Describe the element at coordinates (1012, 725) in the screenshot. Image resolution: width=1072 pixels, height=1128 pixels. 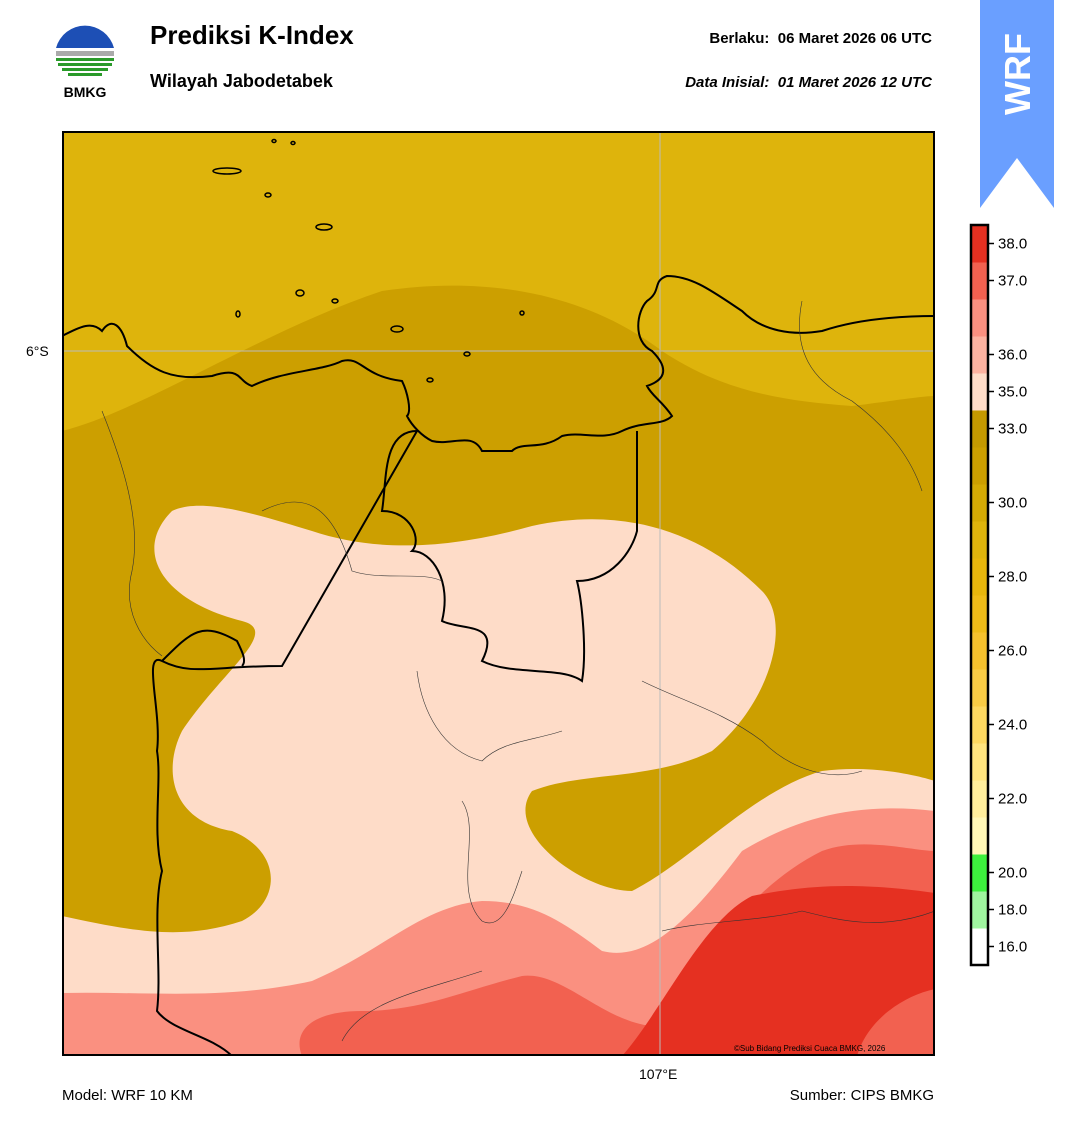
I see `colorbar-label: 24.0` at that location.